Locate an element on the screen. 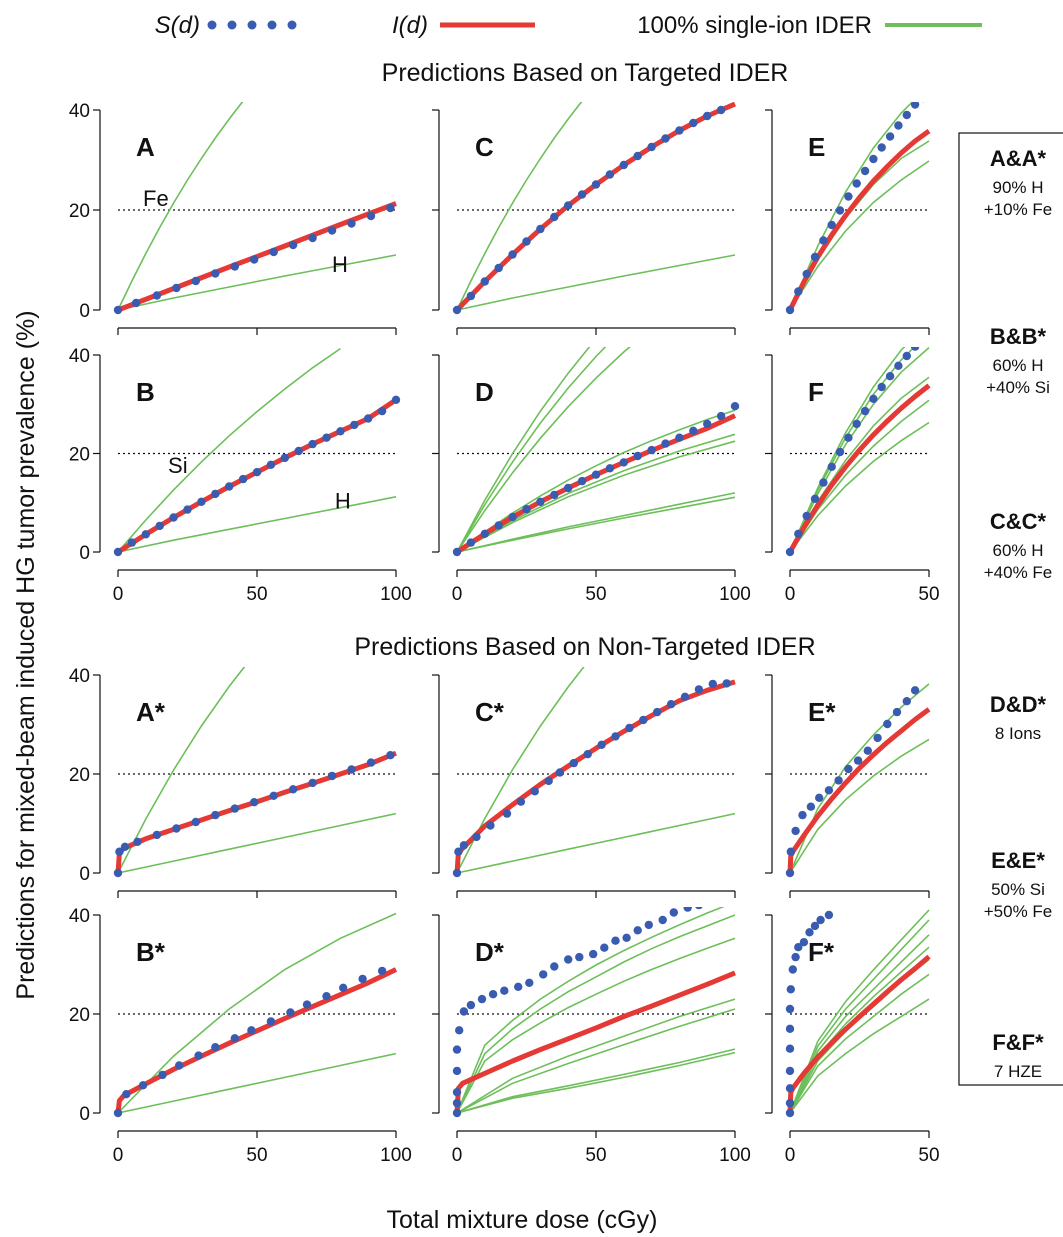  sidebar-item-title: D&D* is located at coordinates (1018, 704).